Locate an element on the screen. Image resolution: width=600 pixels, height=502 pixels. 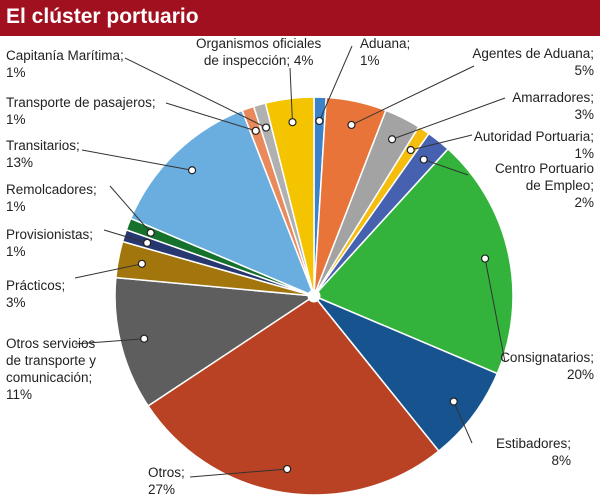
label-estibadores-pct: 8% is located at coordinates (561, 460).